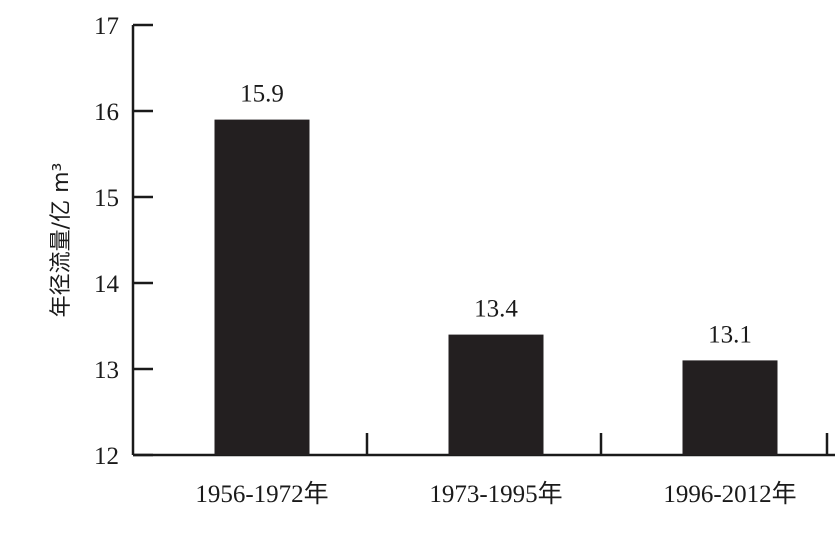 This screenshot has height=539, width=835. What do you see at coordinates (730, 334) in the screenshot?
I see `data-label-2: 13.1` at bounding box center [730, 334].